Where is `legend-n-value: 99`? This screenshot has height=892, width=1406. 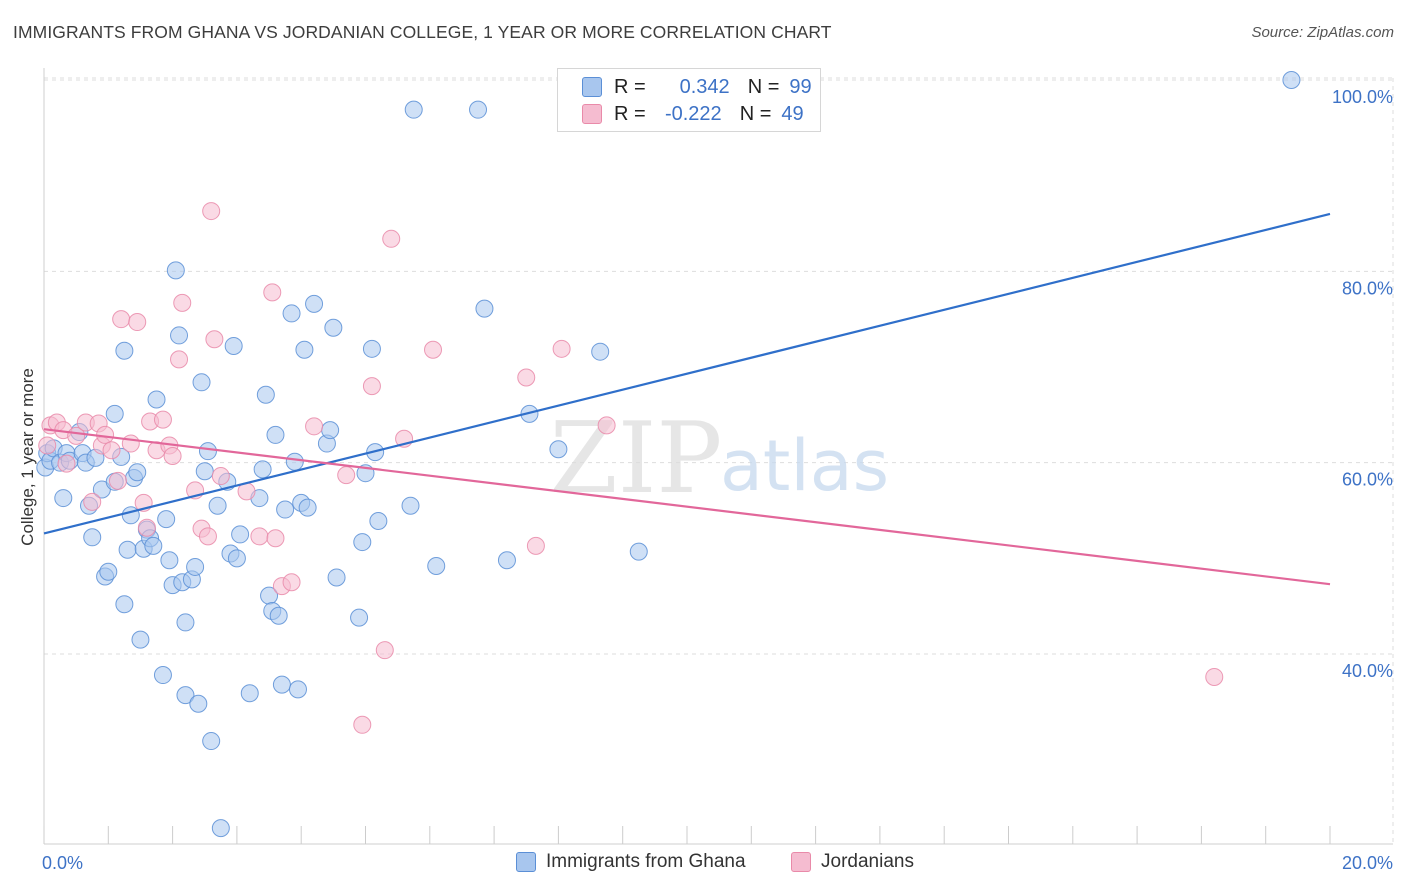
legend-n-value: 99 is located at coordinates (800, 86).